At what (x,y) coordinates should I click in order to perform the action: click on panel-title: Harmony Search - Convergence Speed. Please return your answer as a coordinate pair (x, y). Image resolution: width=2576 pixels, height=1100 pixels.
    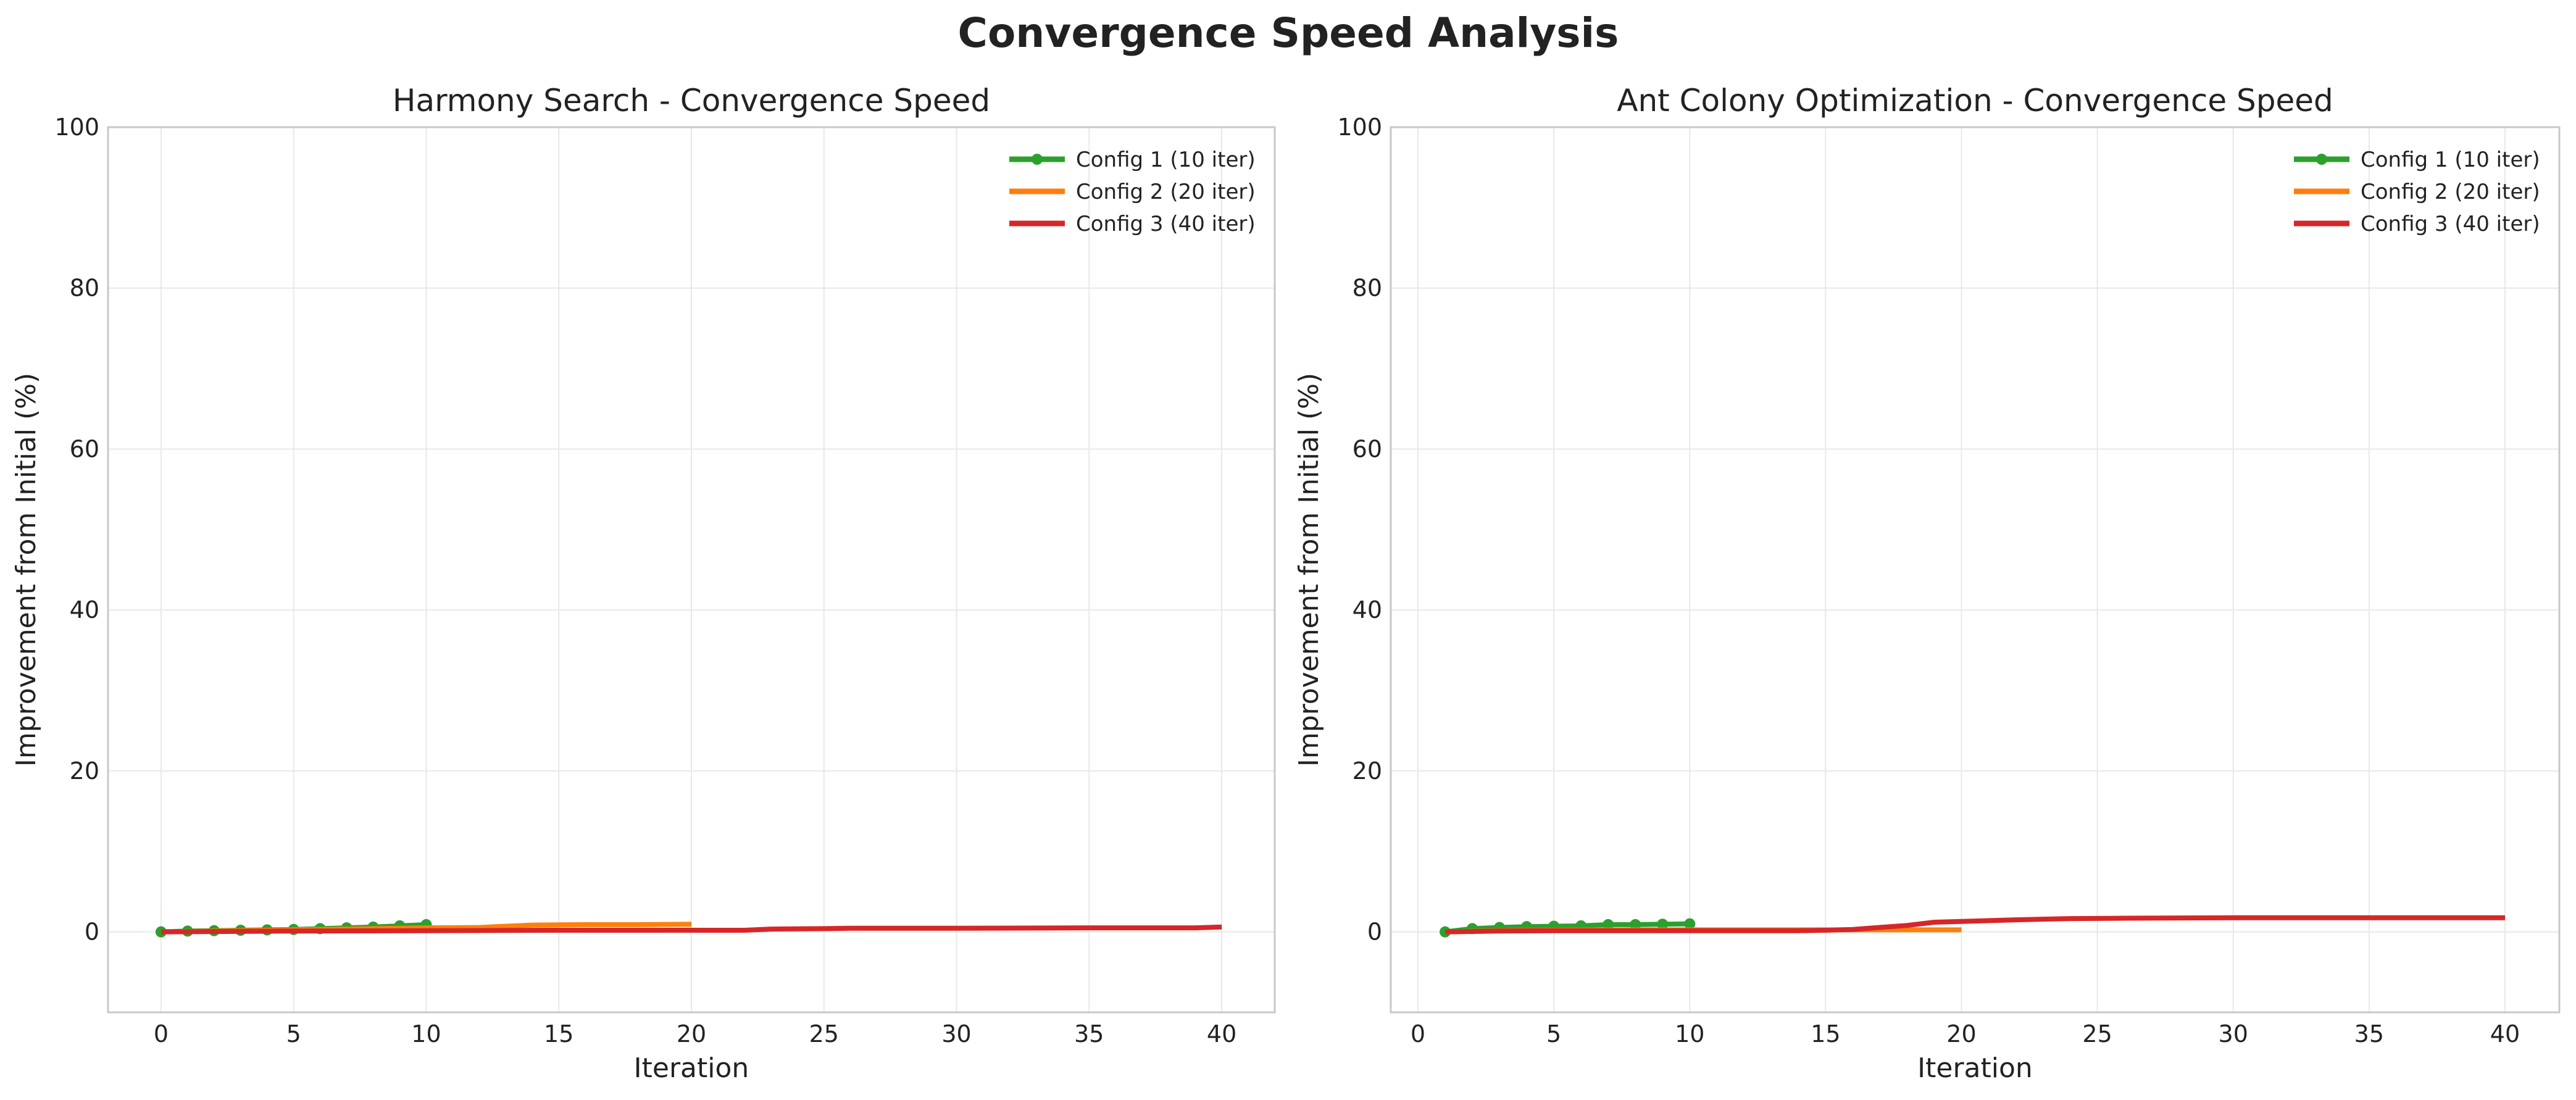
    Looking at the image, I should click on (691, 101).